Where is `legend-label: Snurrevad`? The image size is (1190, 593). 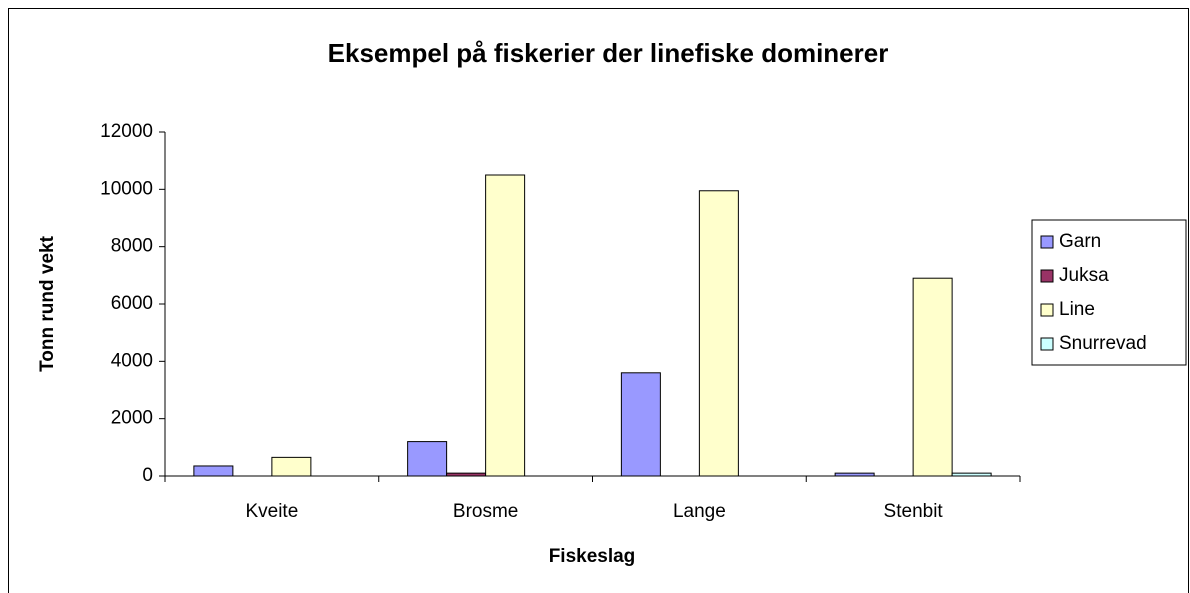
legend-label: Snurrevad is located at coordinates (1103, 343).